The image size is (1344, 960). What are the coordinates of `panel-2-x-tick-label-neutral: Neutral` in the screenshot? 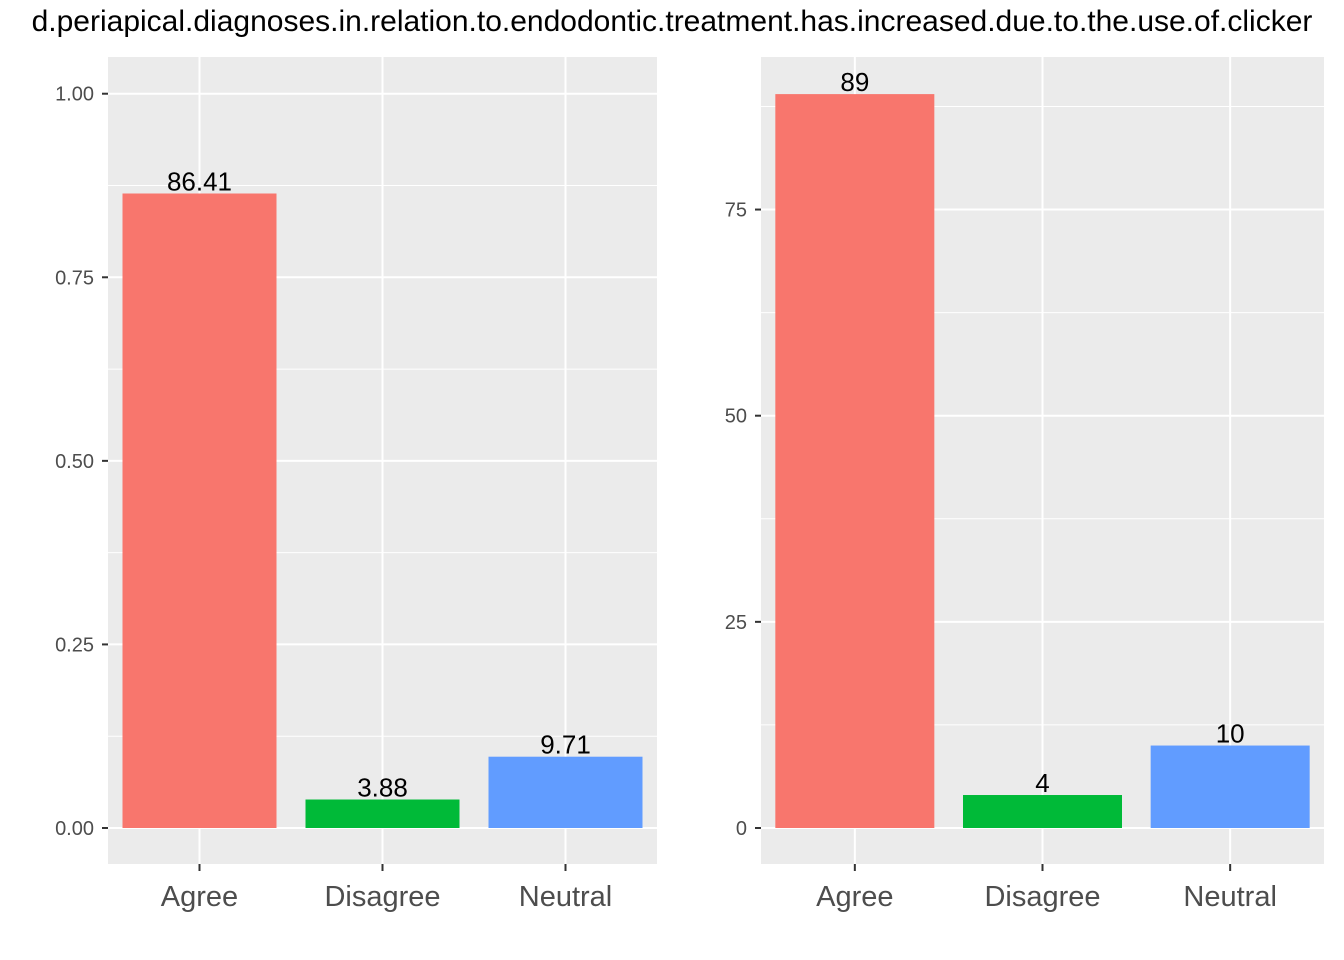 It's located at (1230, 897).